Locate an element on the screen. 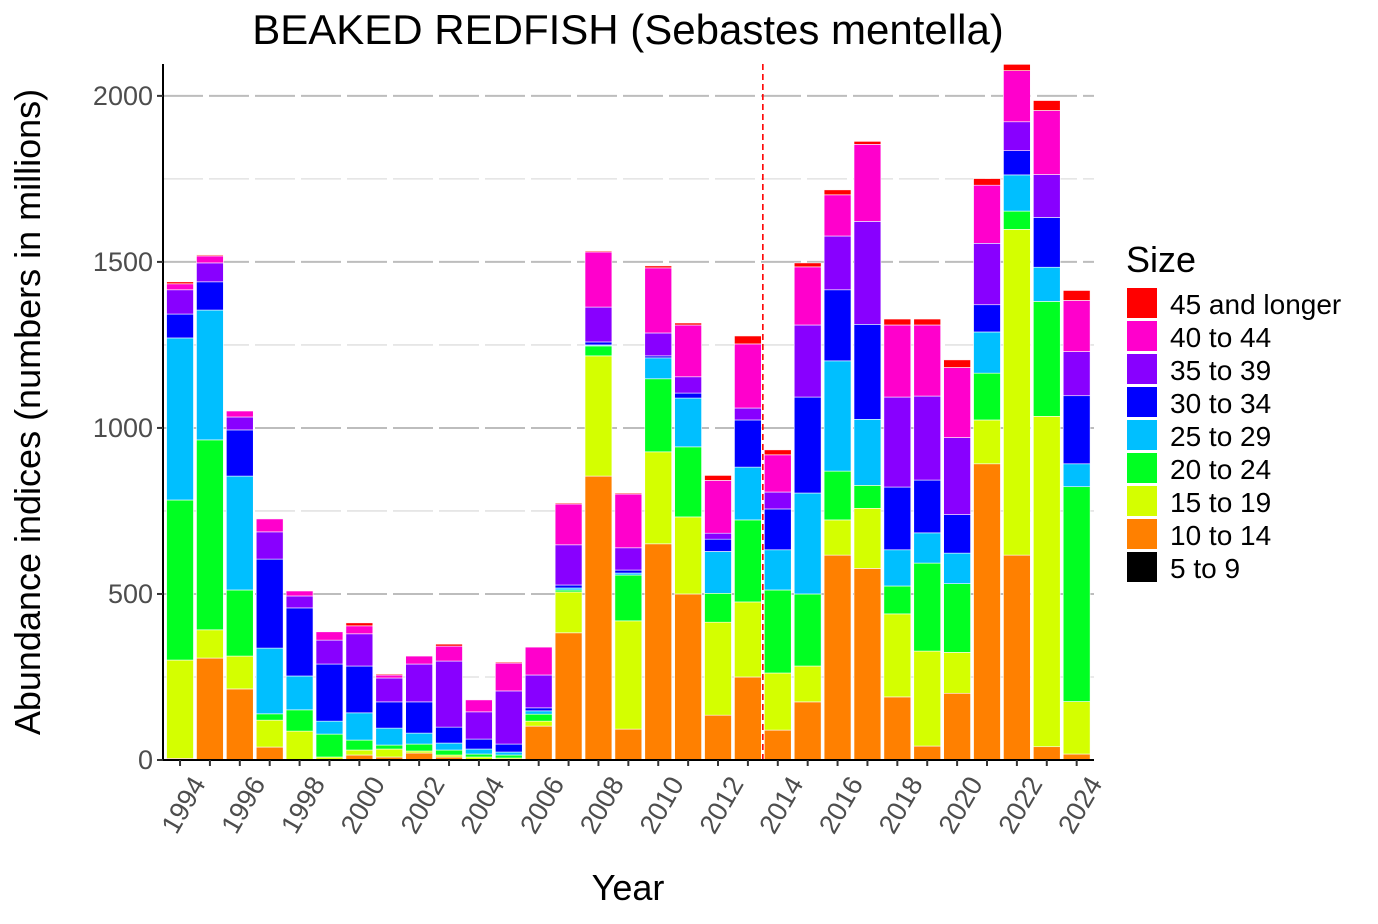  y-tick-label: 1500 is located at coordinates (123, 262).